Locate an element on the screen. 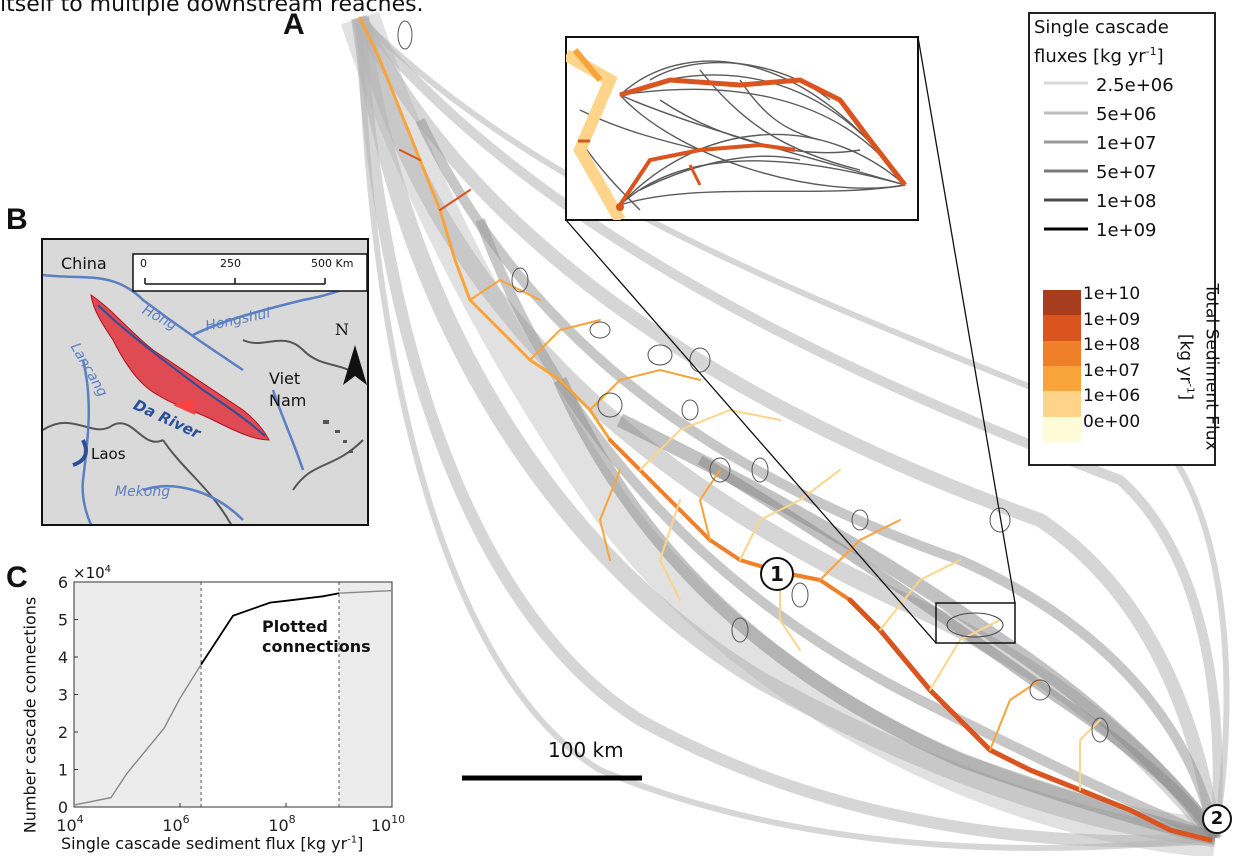 The image size is (1234, 856). total-flux-label: 1e+10 is located at coordinates (1112, 294).